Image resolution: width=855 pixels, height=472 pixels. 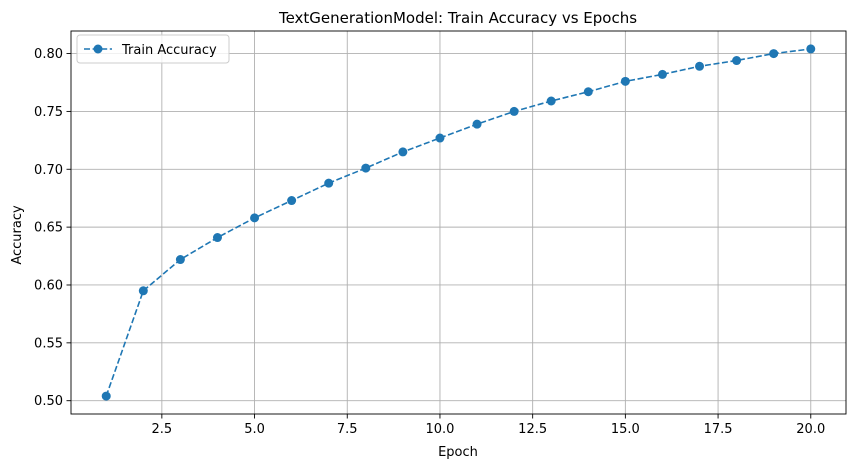 I want to click on y-tick-label: 0.70, so click(x=48, y=170).